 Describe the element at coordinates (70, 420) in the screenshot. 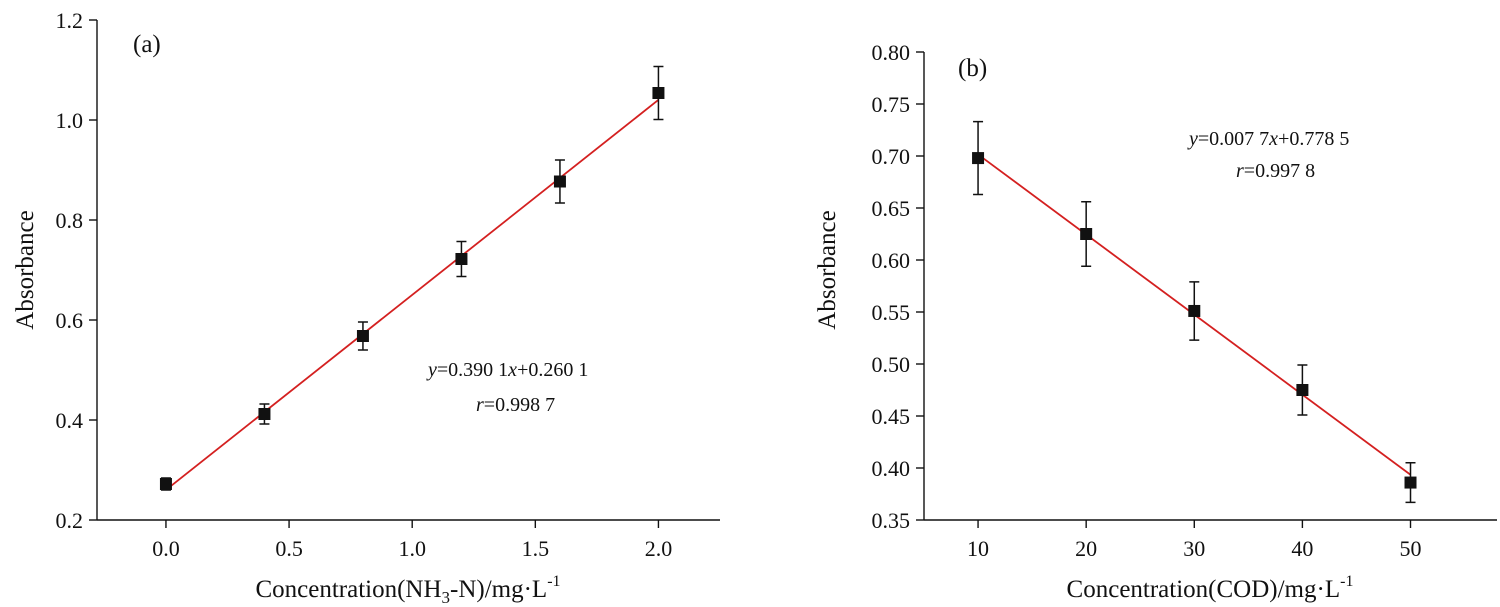

I see `y-tick-label-a-1: 0.4` at that location.